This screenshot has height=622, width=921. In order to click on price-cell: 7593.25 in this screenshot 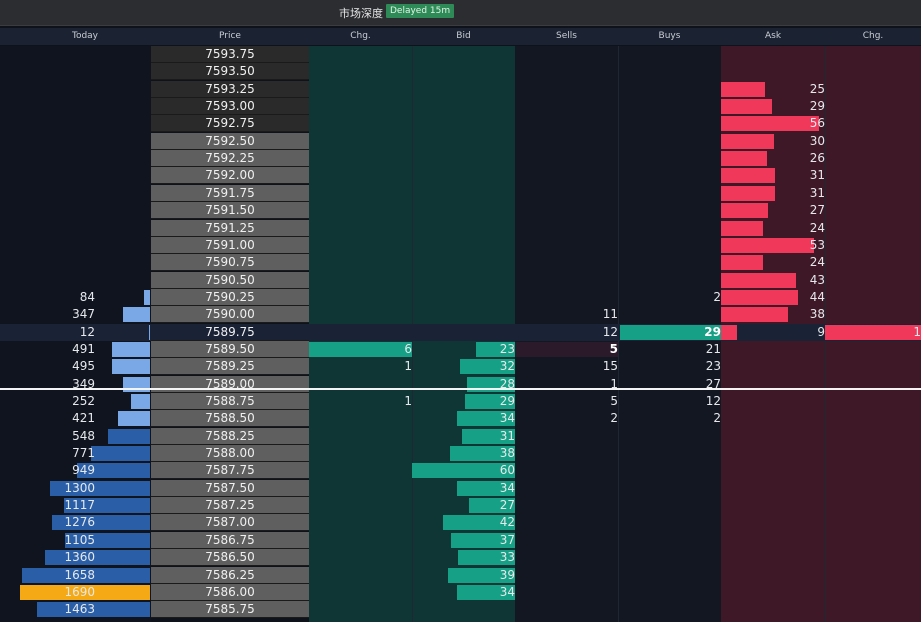, I will do `click(230, 89)`.